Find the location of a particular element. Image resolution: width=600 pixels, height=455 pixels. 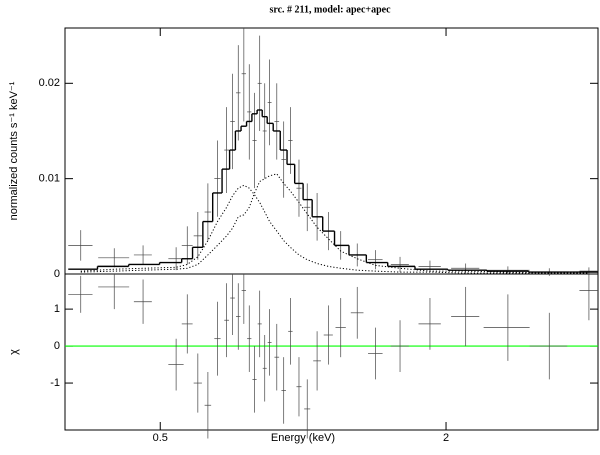

y-tick-label: 0.01 is located at coordinates (49, 179).